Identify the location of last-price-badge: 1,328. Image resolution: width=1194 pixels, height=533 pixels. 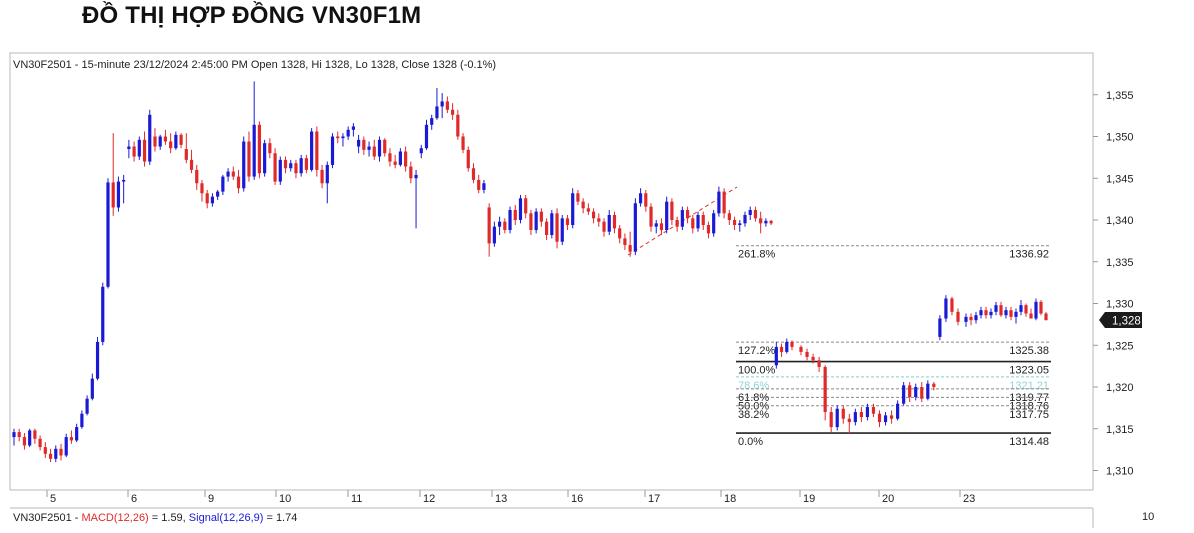
(1120, 320).